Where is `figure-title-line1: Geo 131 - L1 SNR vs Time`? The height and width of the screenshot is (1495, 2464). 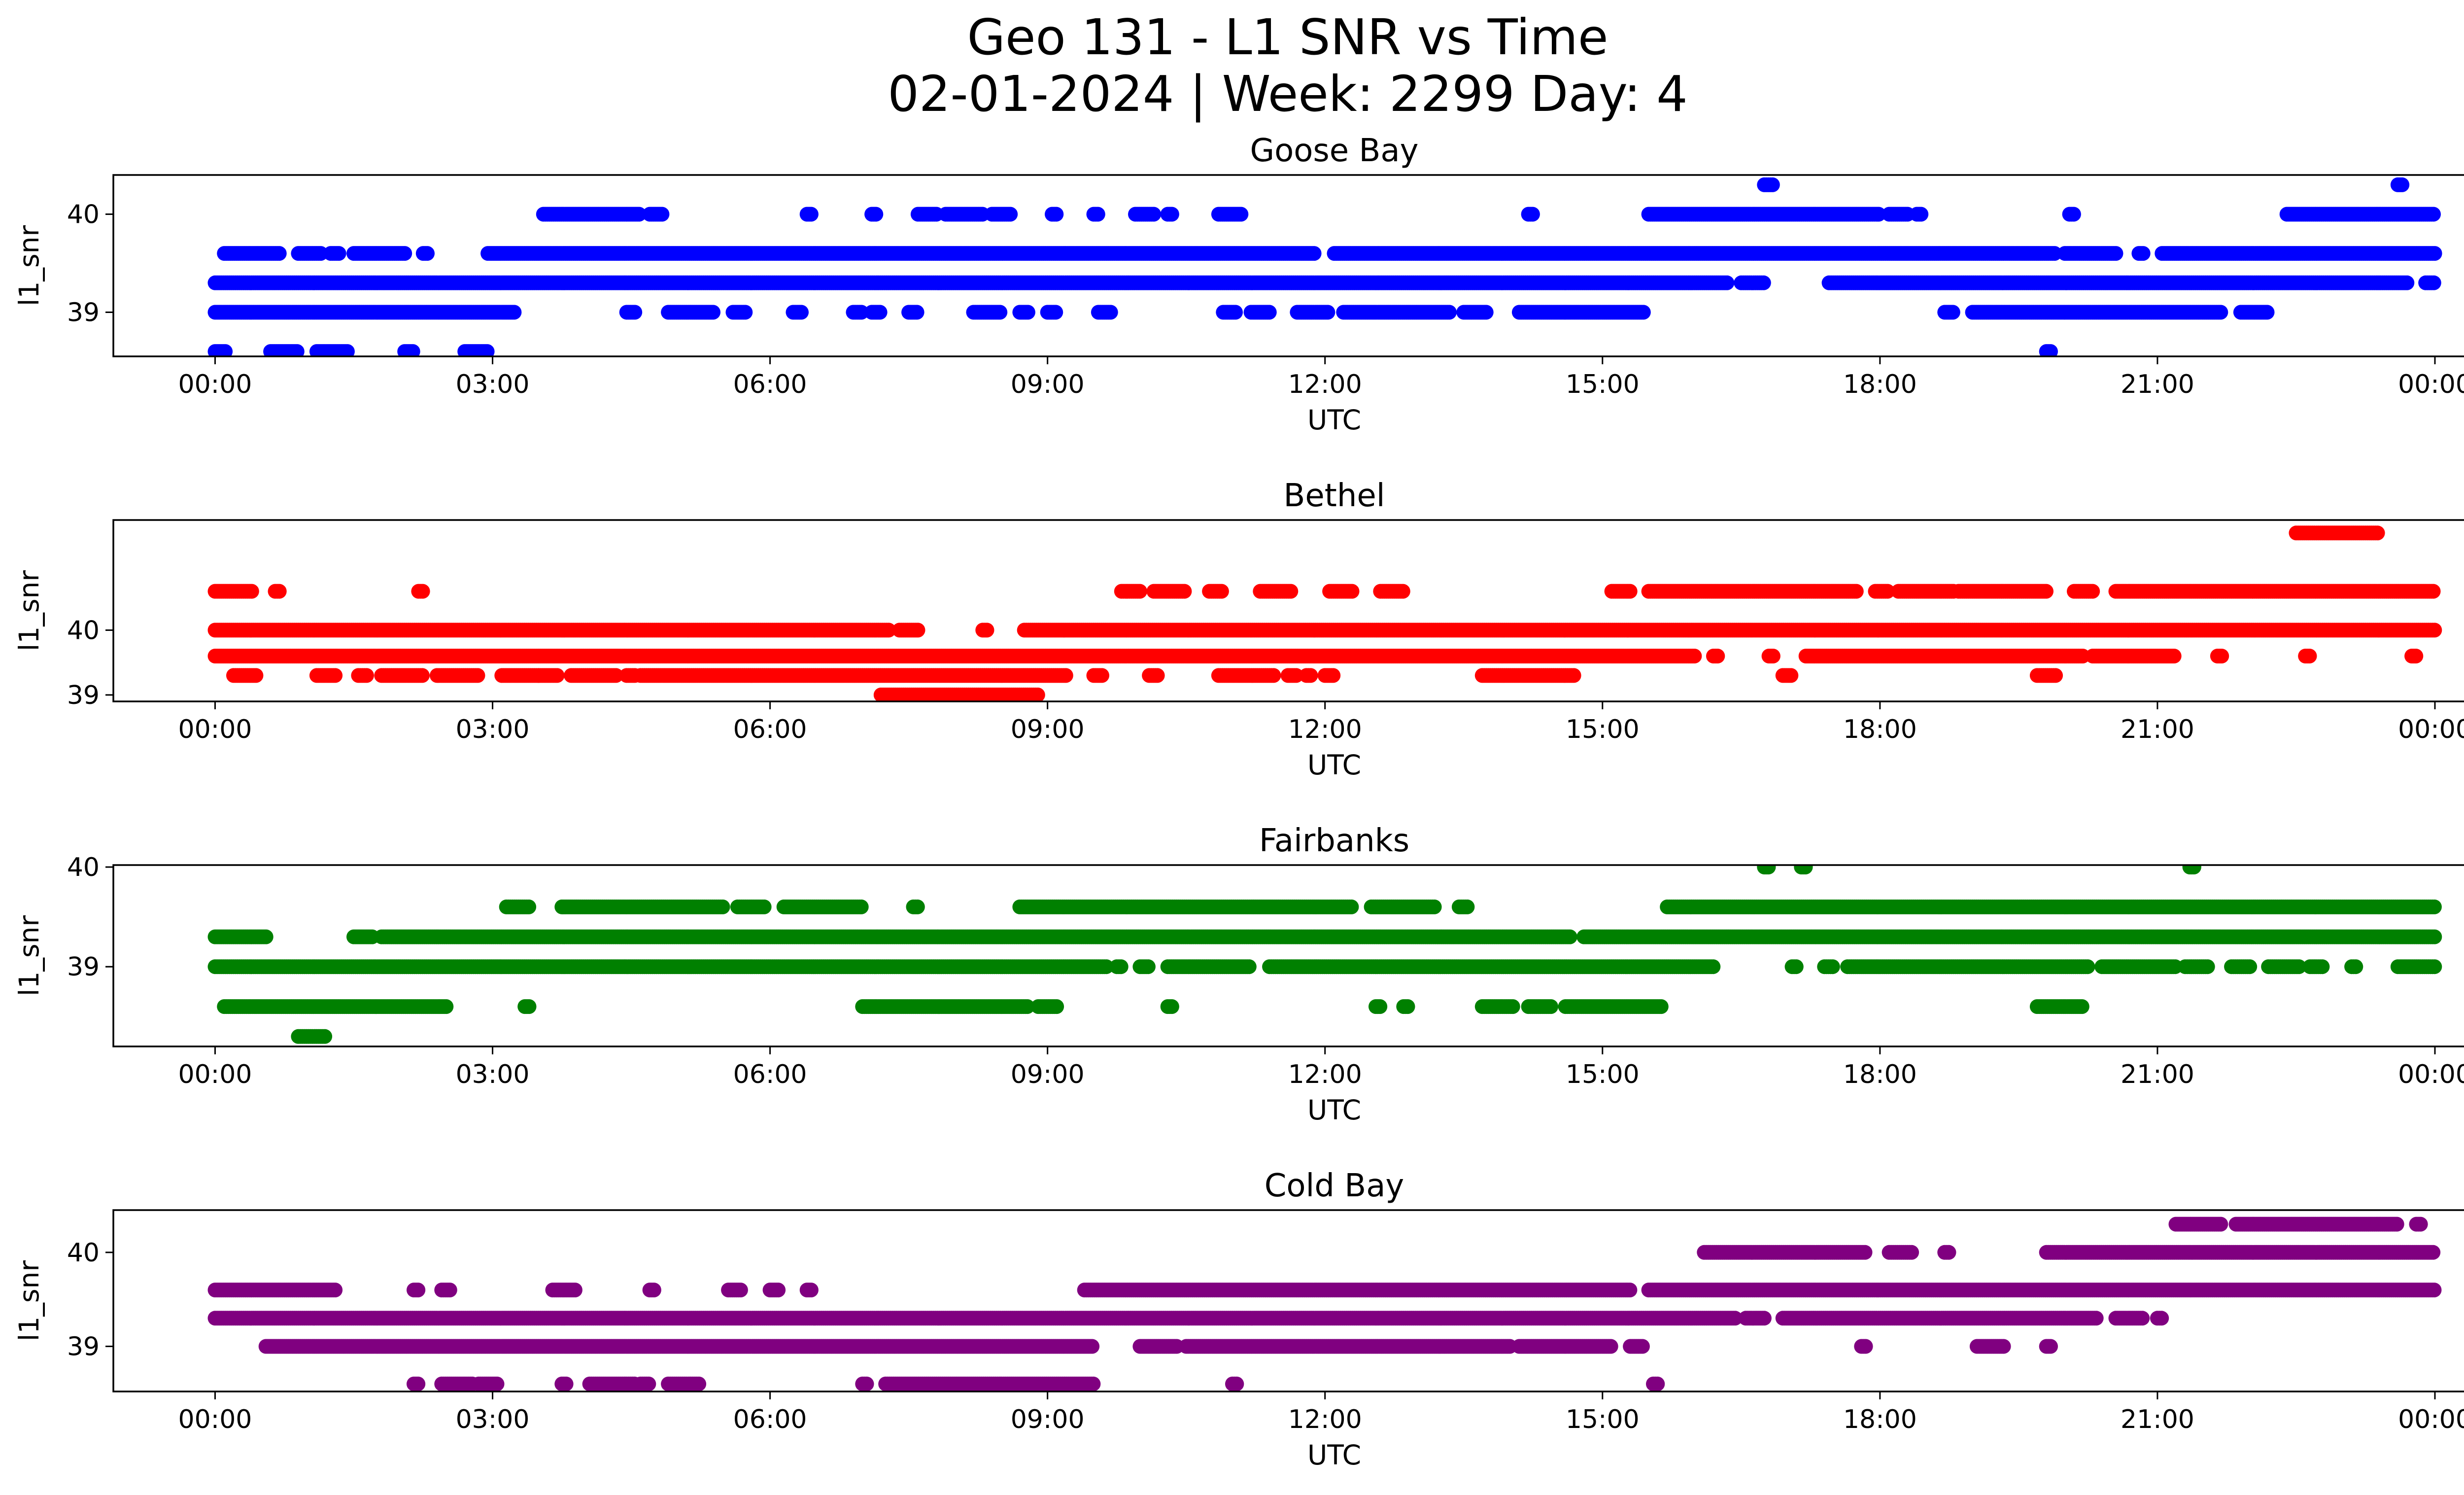
figure-title-line1: Geo 131 - L1 SNR vs Time is located at coordinates (1287, 37).